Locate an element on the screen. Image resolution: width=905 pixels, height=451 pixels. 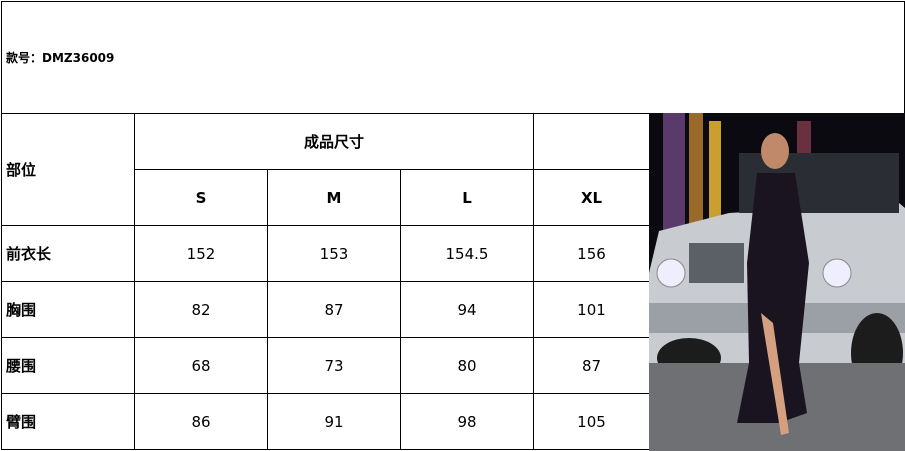
row-label: 腰围 is located at coordinates (68, 365).